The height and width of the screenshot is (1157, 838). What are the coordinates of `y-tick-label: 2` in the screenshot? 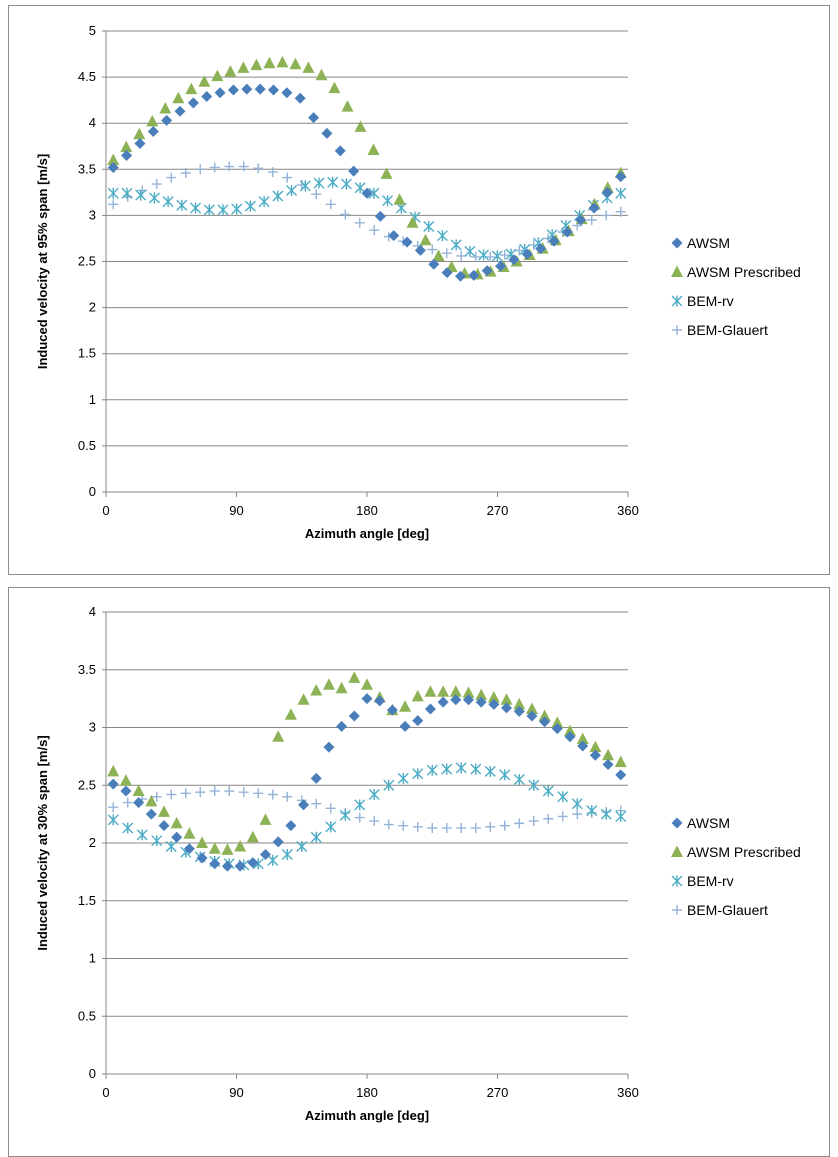 It's located at (92, 842).